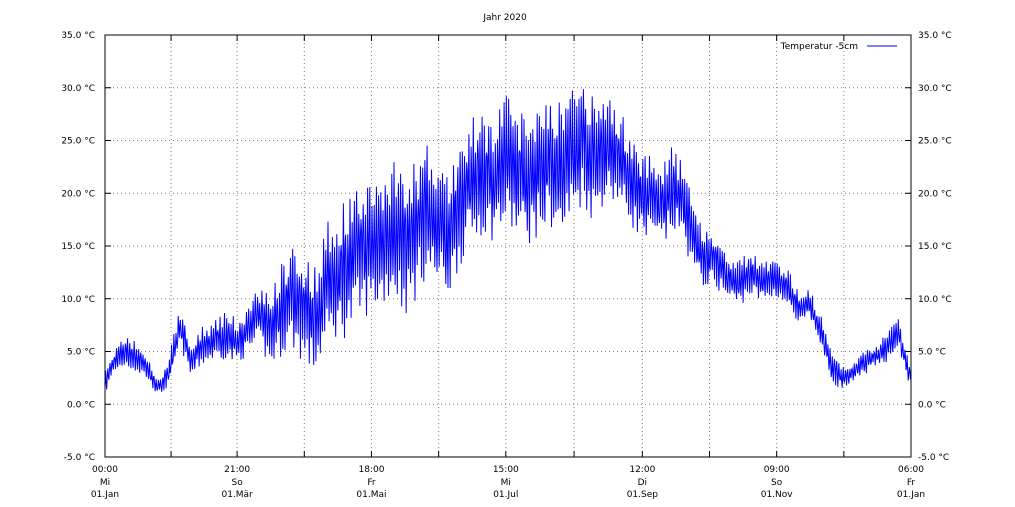 This screenshot has height=507, width=1015. Describe the element at coordinates (78, 36) in the screenshot. I see `y-tick-label-left: 35.0 °C` at that location.